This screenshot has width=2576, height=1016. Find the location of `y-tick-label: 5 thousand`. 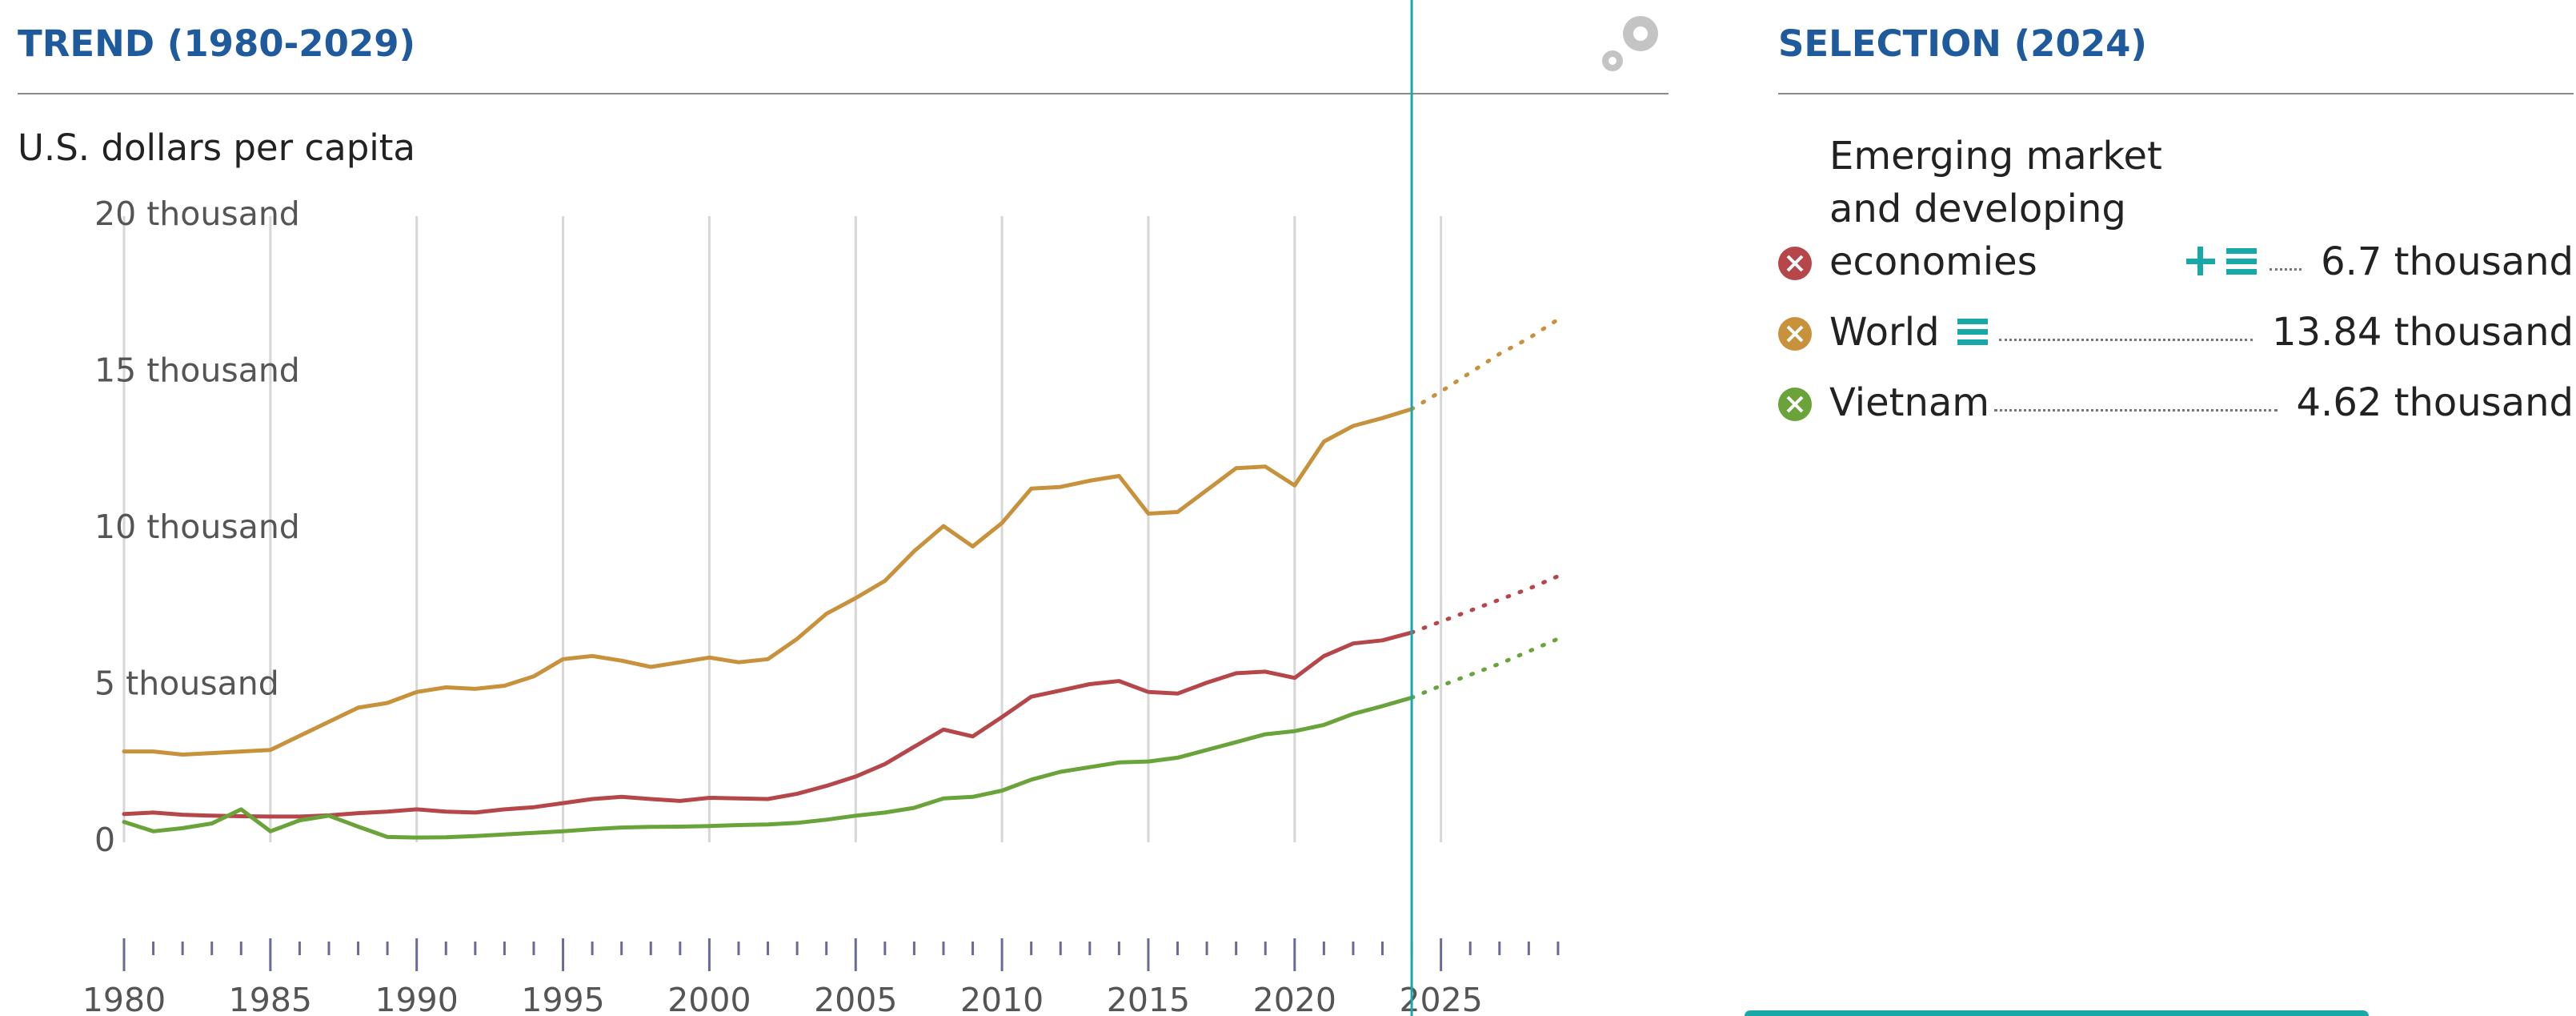

y-tick-label: 5 thousand is located at coordinates (186, 684).